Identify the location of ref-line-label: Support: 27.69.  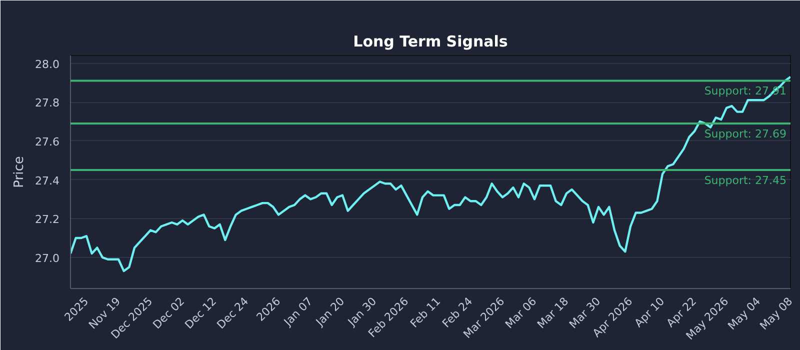
(745, 133).